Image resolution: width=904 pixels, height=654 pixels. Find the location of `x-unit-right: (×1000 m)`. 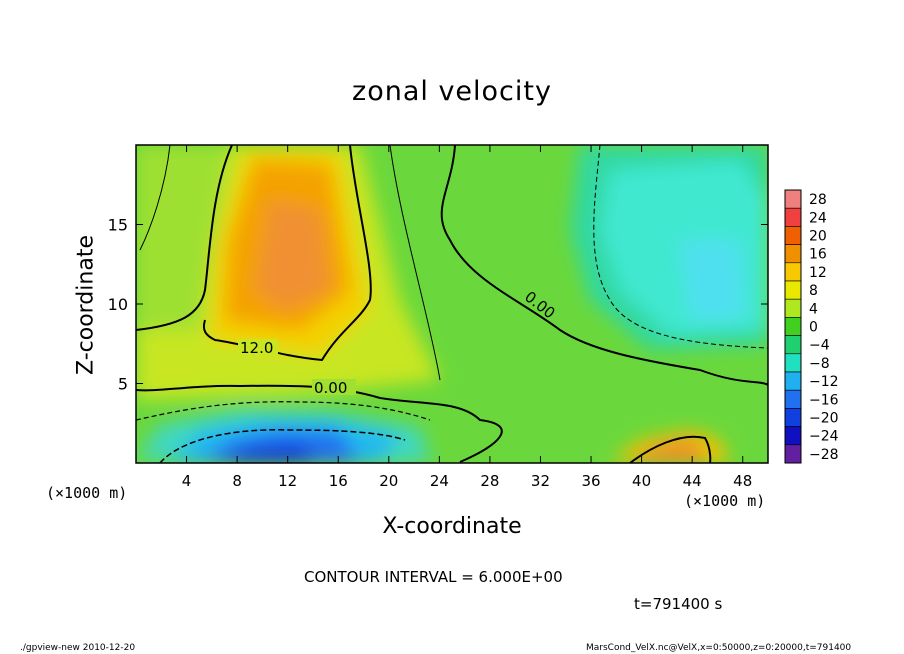

x-unit-right: (×1000 m) is located at coordinates (725, 501).